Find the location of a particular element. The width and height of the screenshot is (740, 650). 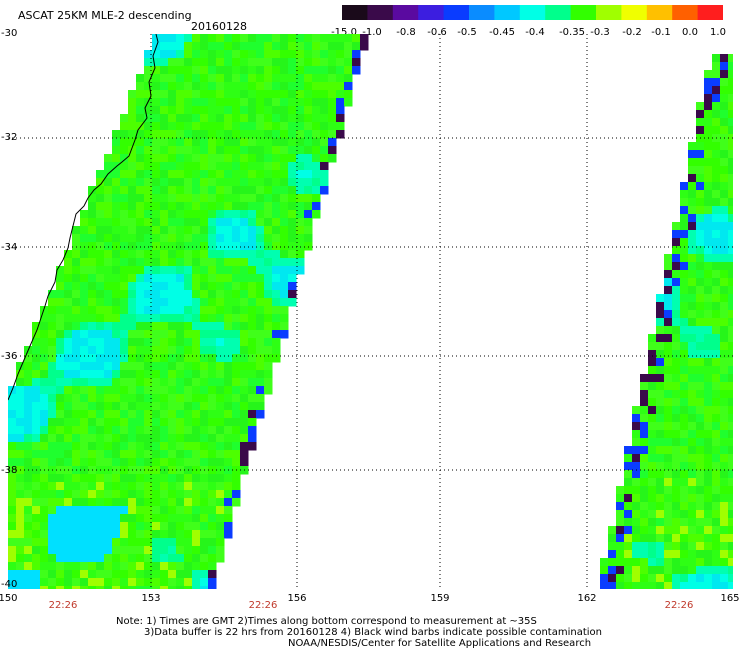

colorbar-segment is located at coordinates (558, 12).